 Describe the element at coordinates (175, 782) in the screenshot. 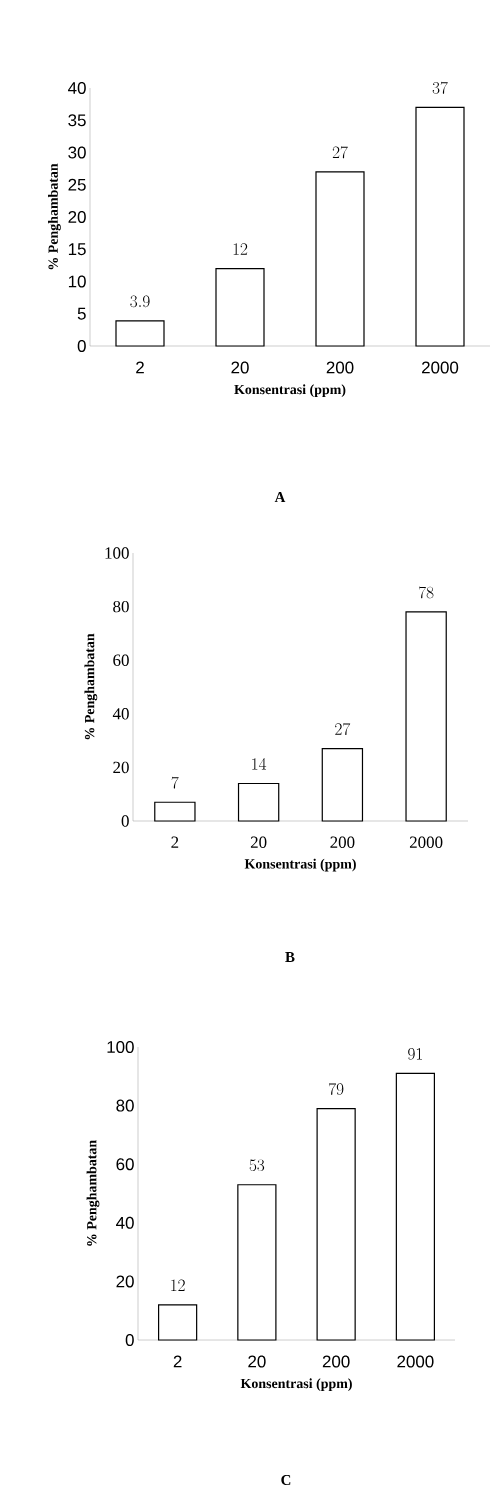

I see `data-label: 7` at that location.